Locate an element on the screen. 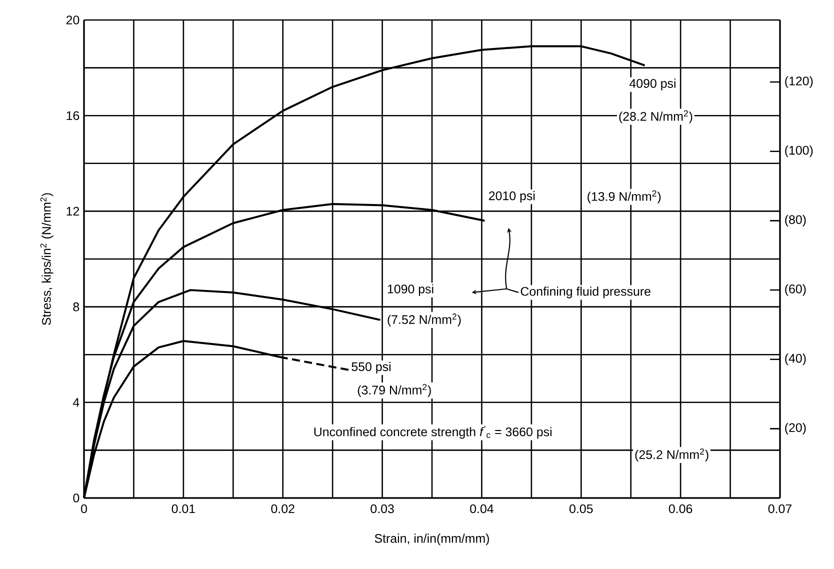 This screenshot has height=569, width=834. y-tick-label: 20 is located at coordinates (73, 20).